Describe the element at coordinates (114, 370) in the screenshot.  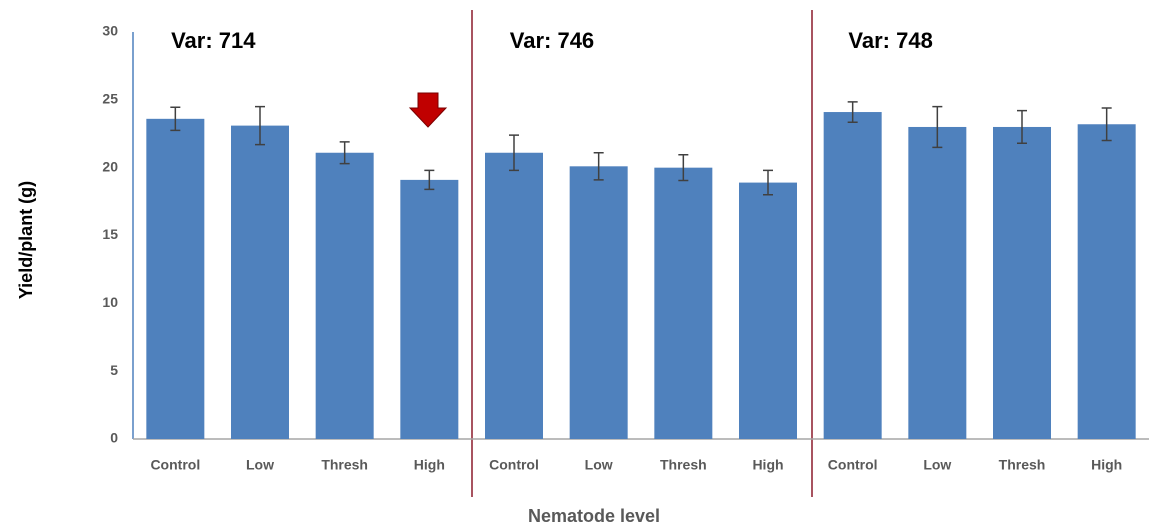
I see `y-tick-label: 5` at that location.